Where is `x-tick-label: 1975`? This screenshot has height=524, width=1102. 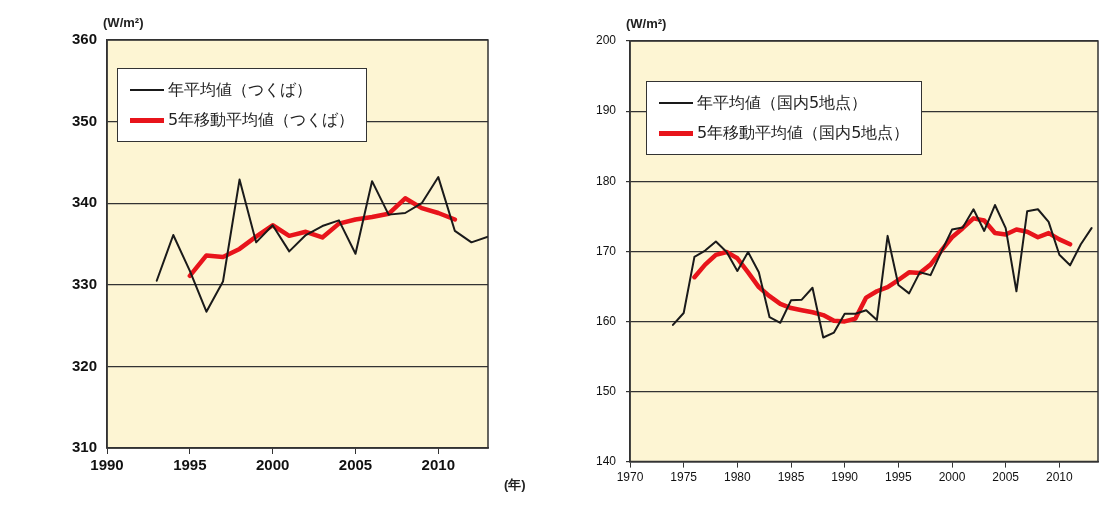 x-tick-label: 1975 is located at coordinates (684, 477).